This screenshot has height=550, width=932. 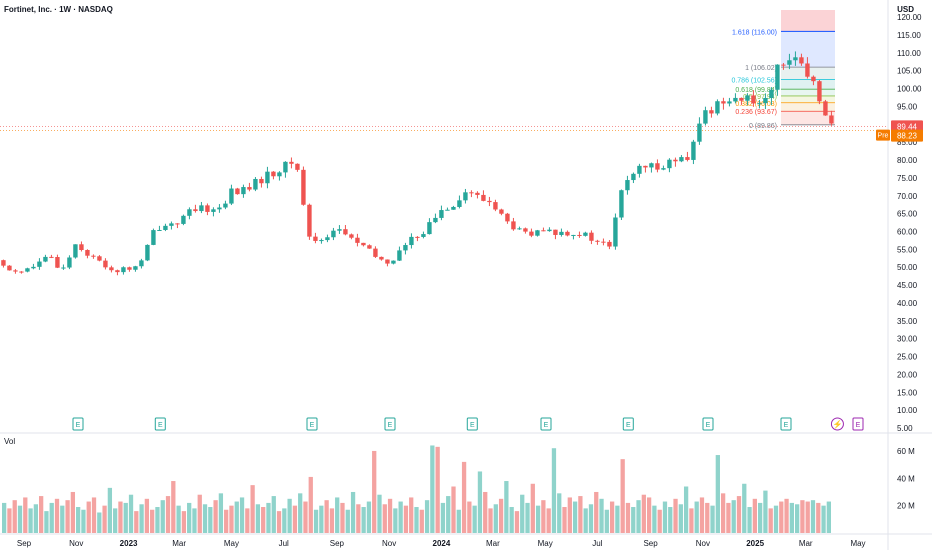 I want to click on earnings-marker-label: ⚡, so click(x=837, y=424).